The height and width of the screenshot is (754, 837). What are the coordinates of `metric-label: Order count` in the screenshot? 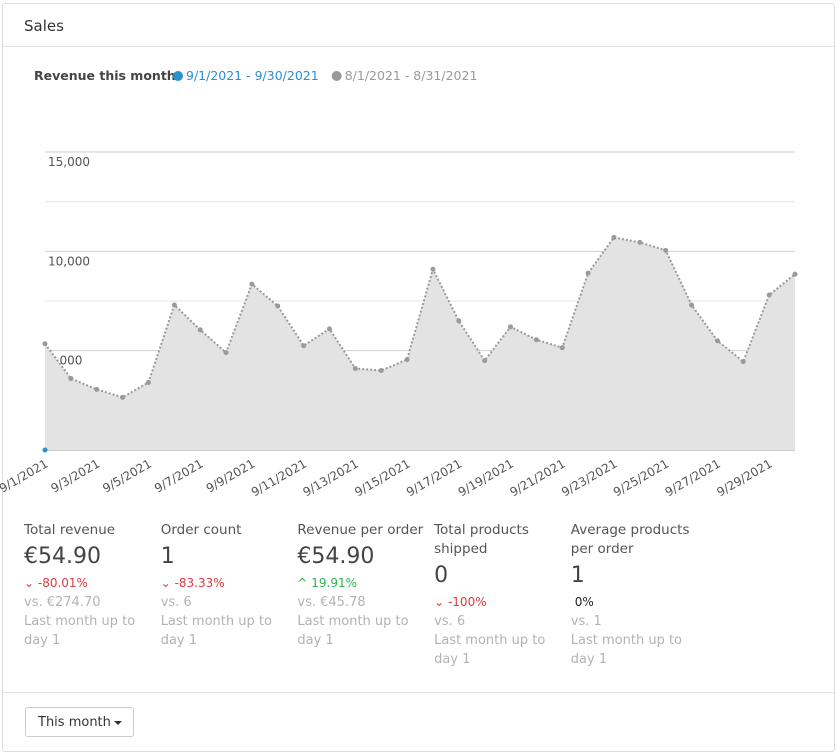 It's located at (225, 530).